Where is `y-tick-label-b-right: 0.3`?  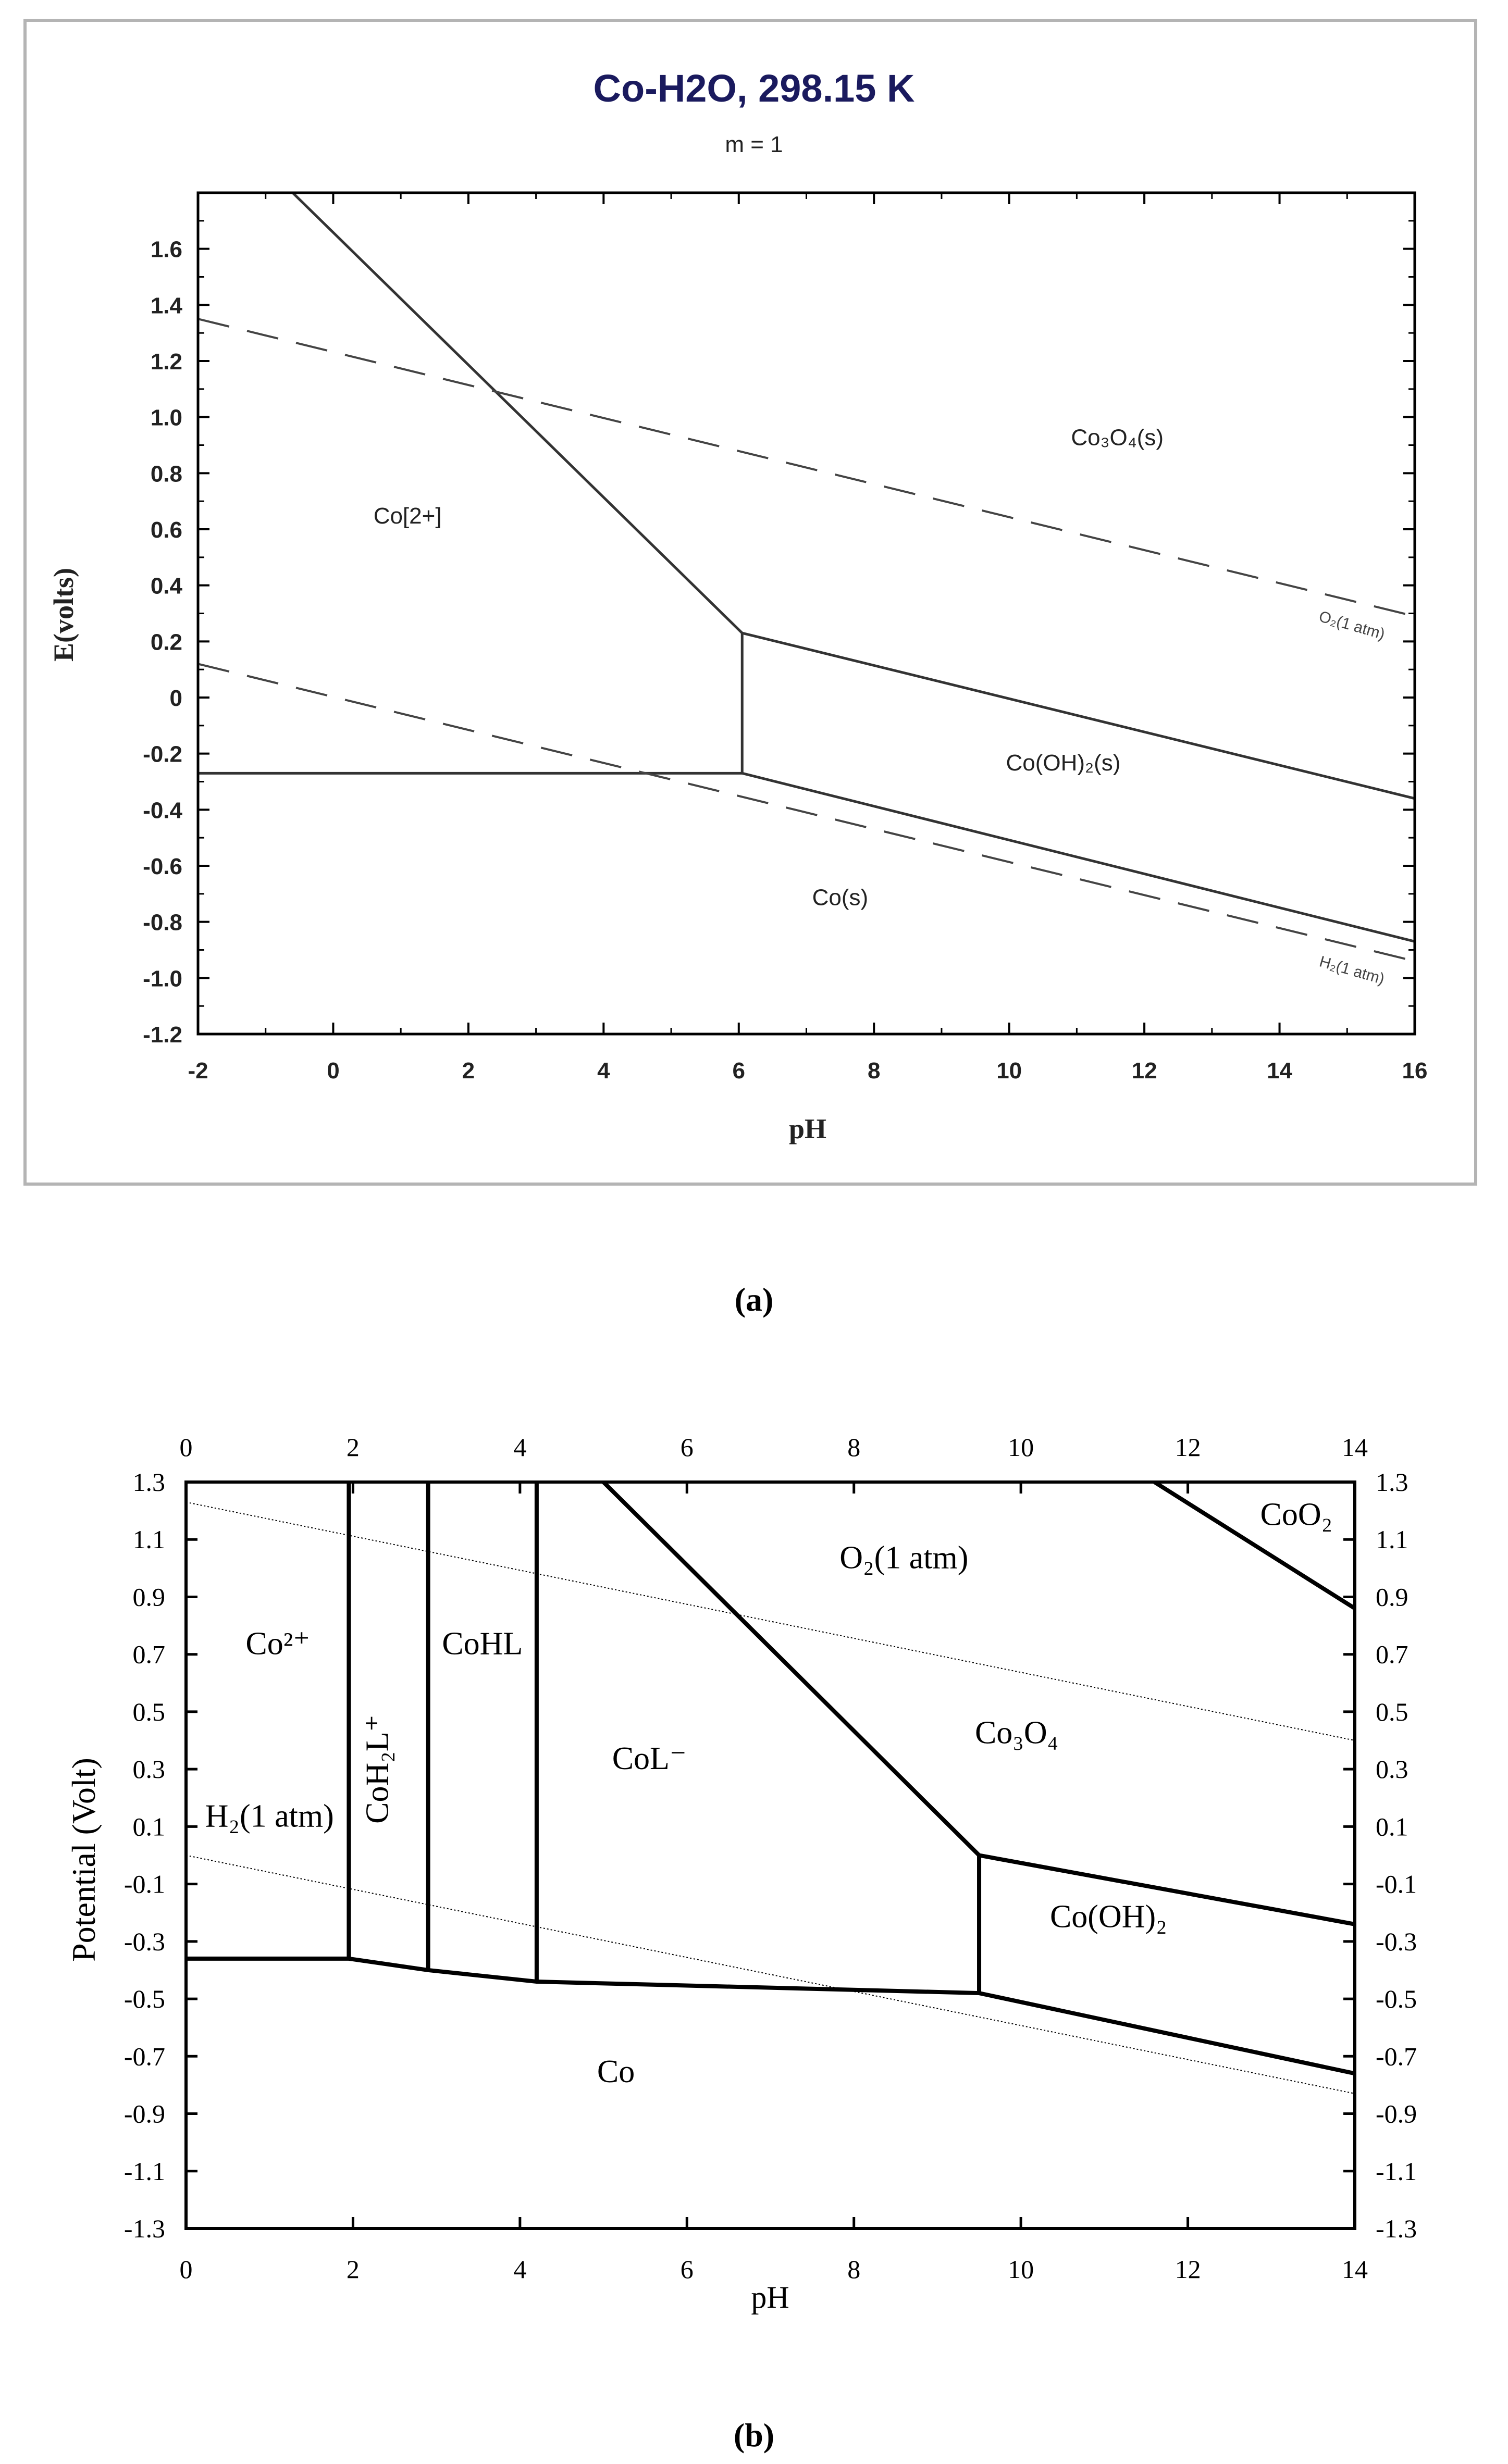 y-tick-label-b-right: 0.3 is located at coordinates (1392, 1769).